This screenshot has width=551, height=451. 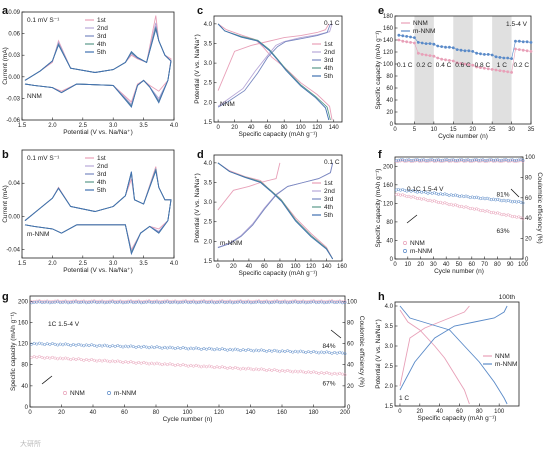 What do you see at coordinates (98, 212) in the screenshot?
I see `cv-curve-5th` at bounding box center [98, 212].